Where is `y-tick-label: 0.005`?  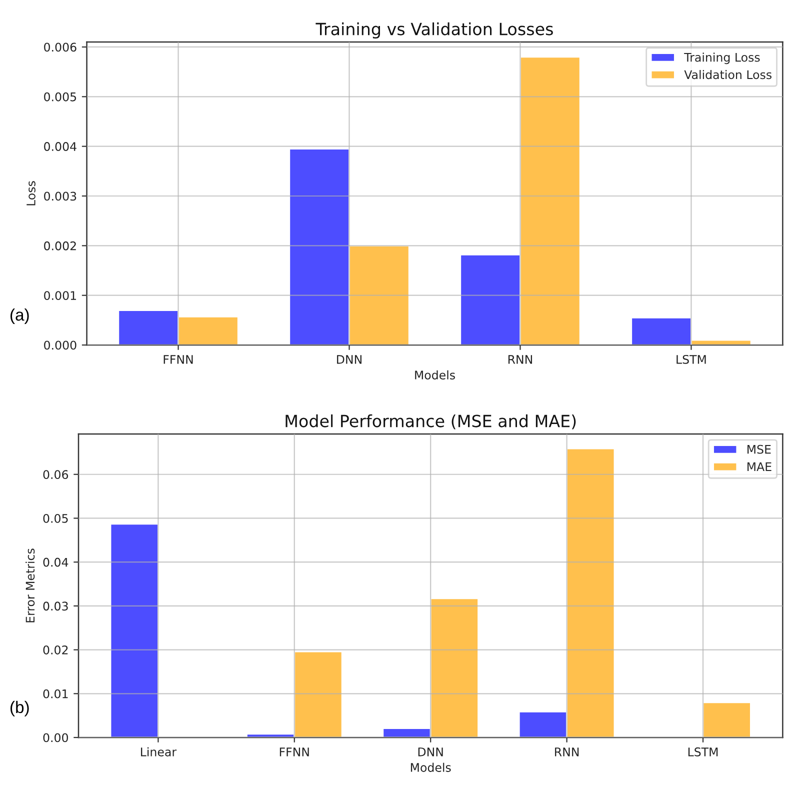 y-tick-label: 0.005 is located at coordinates (60, 97).